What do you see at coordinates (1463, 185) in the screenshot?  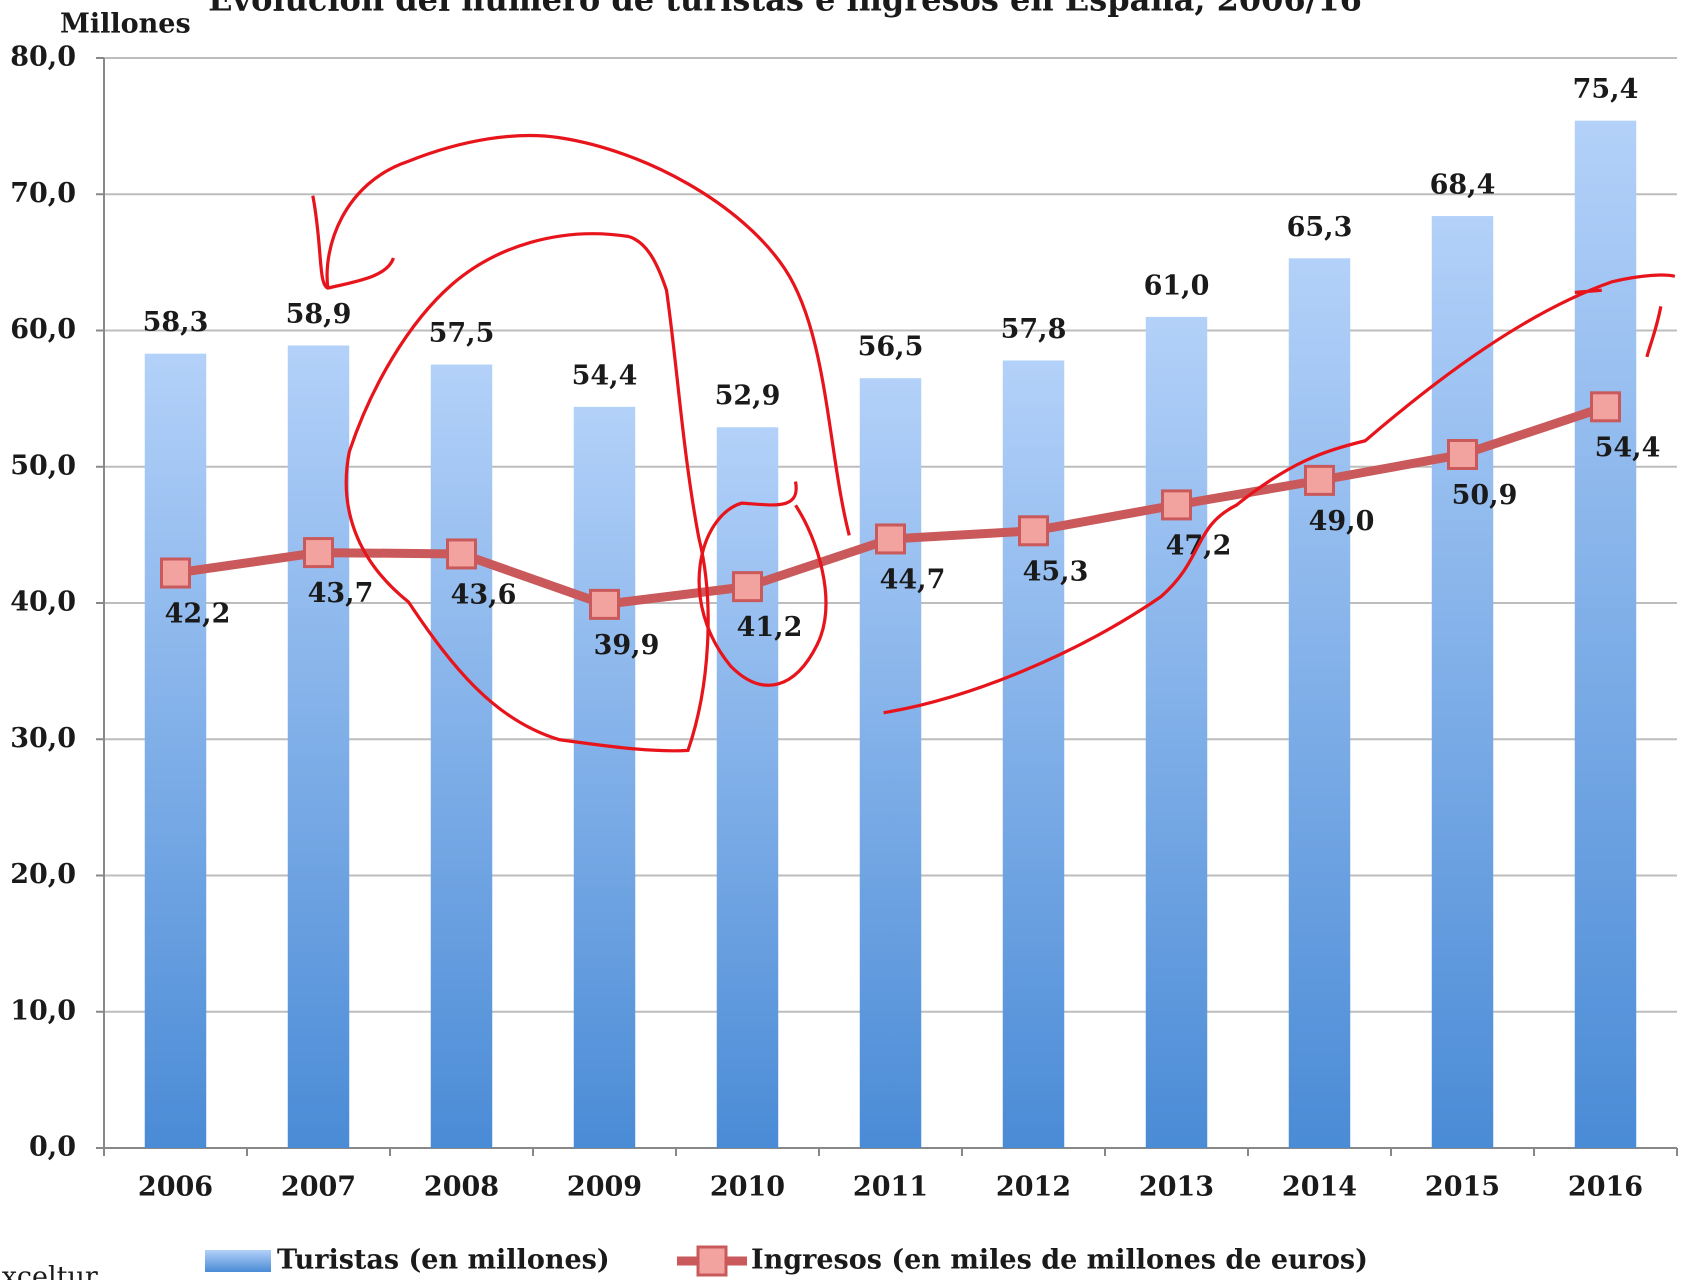 I see `bar-value-label: 68,4` at bounding box center [1463, 185].